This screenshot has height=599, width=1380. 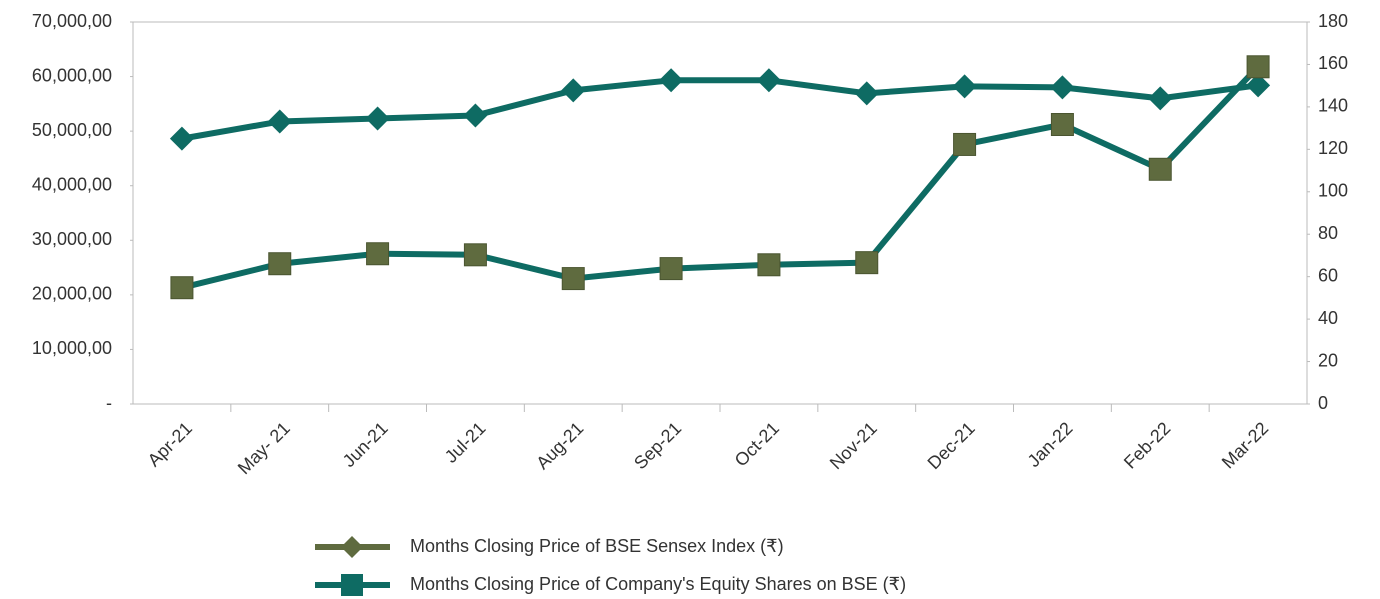 What do you see at coordinates (720, 109) in the screenshot?
I see `series-line` at bounding box center [720, 109].